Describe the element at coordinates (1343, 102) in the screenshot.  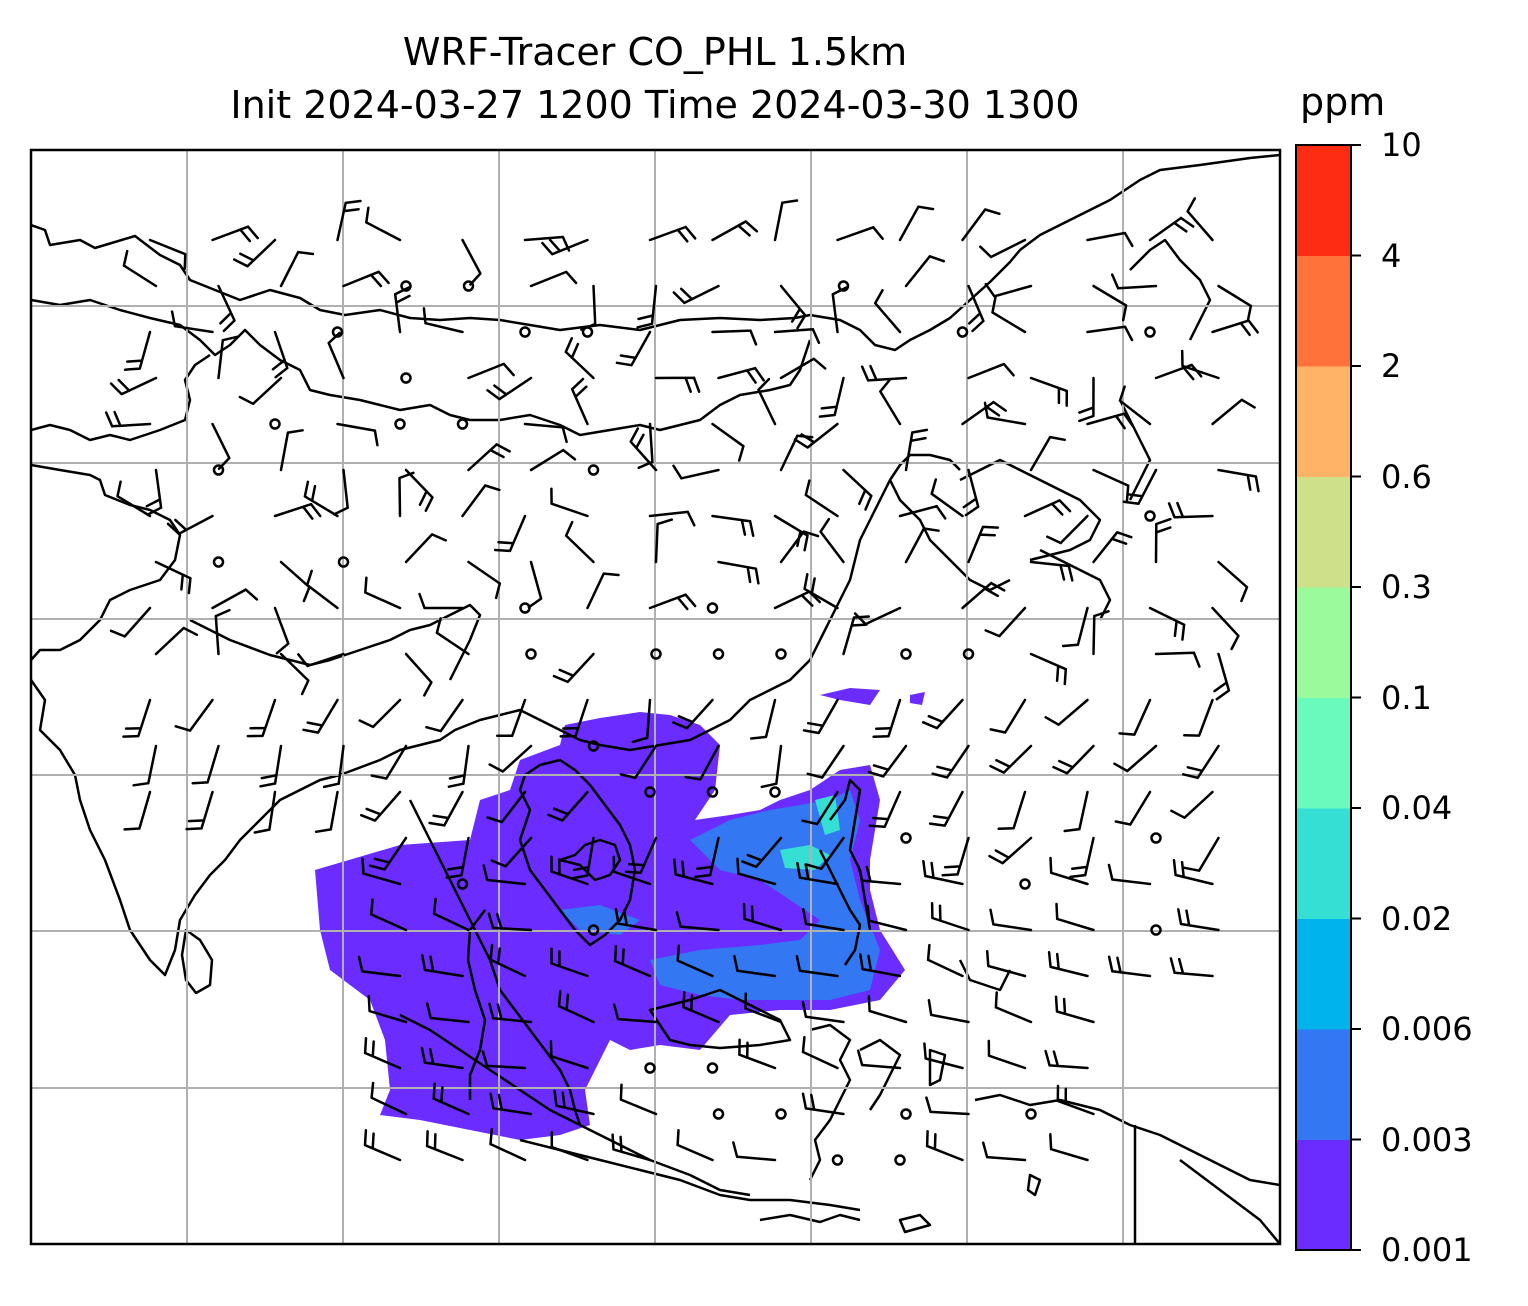
I see `colorbar-unit-label: ppm` at that location.